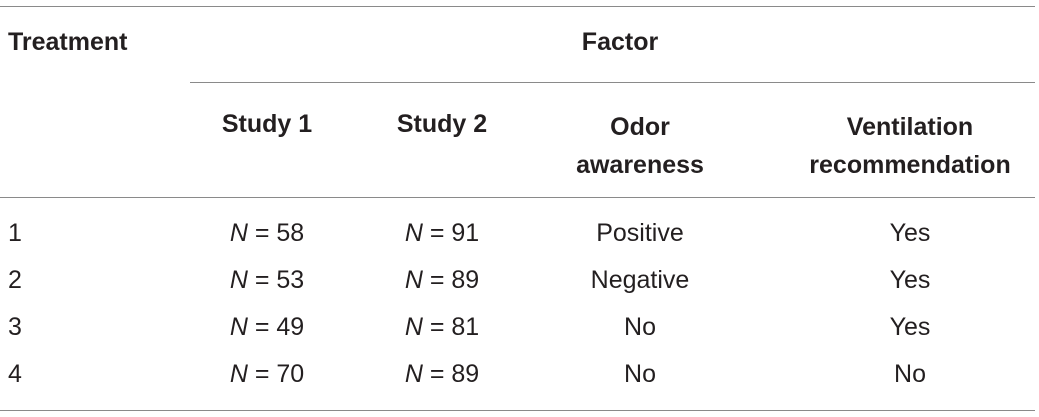 This screenshot has width=1039, height=417. What do you see at coordinates (910, 165) in the screenshot?
I see `header-vent-line2: recommendation` at bounding box center [910, 165].